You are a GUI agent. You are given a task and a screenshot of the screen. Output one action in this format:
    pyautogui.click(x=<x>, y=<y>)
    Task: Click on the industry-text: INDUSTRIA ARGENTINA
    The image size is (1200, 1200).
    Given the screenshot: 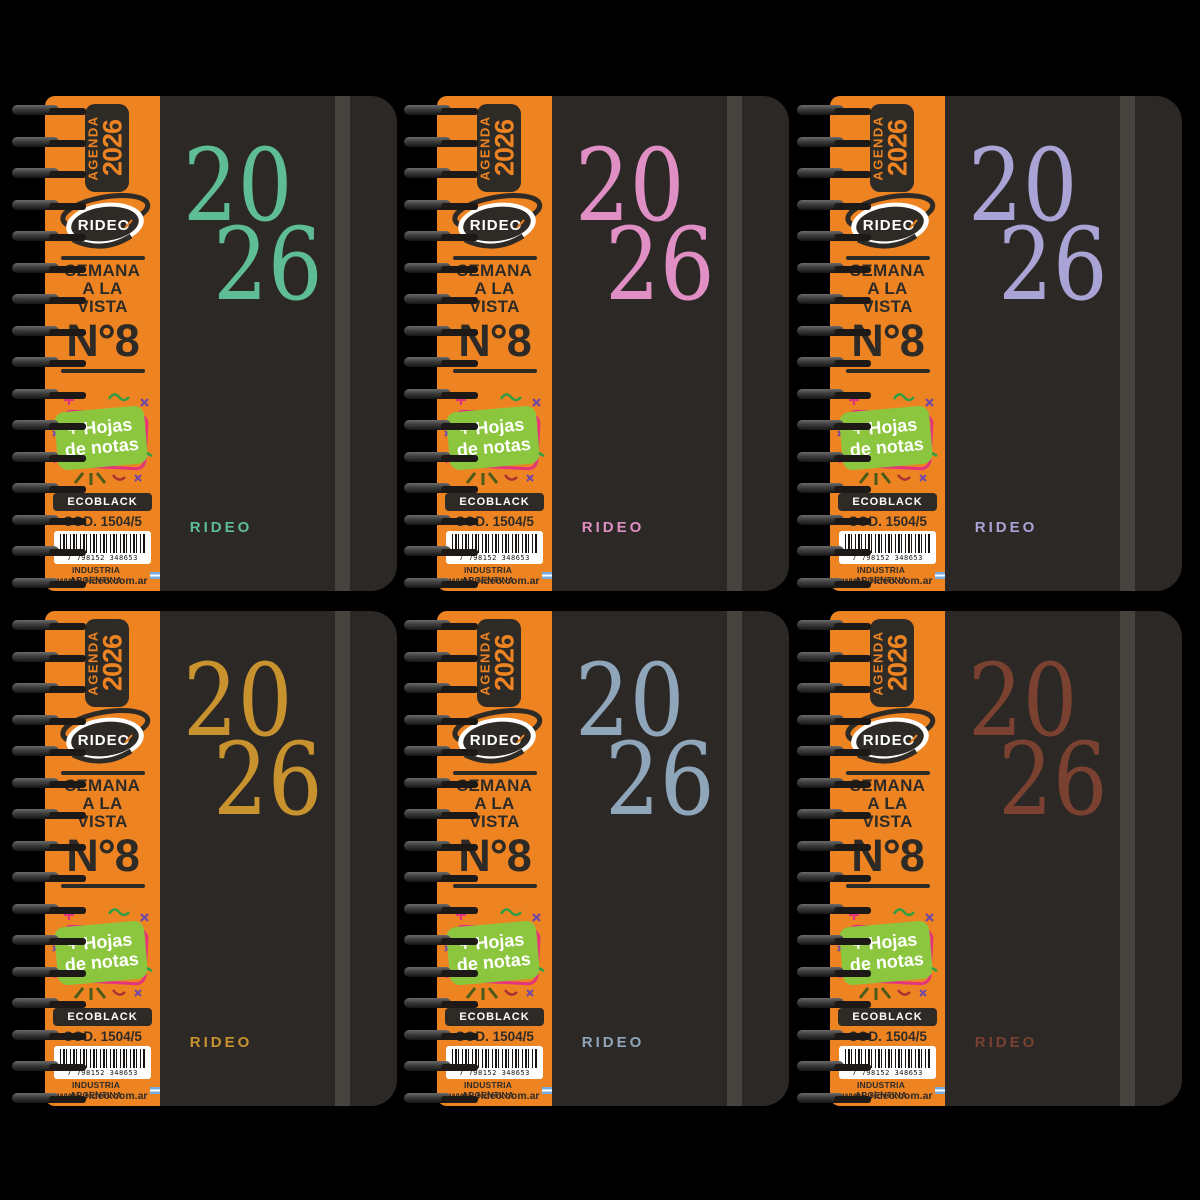 What is the action you would take?
    pyautogui.click(x=881, y=1090)
    